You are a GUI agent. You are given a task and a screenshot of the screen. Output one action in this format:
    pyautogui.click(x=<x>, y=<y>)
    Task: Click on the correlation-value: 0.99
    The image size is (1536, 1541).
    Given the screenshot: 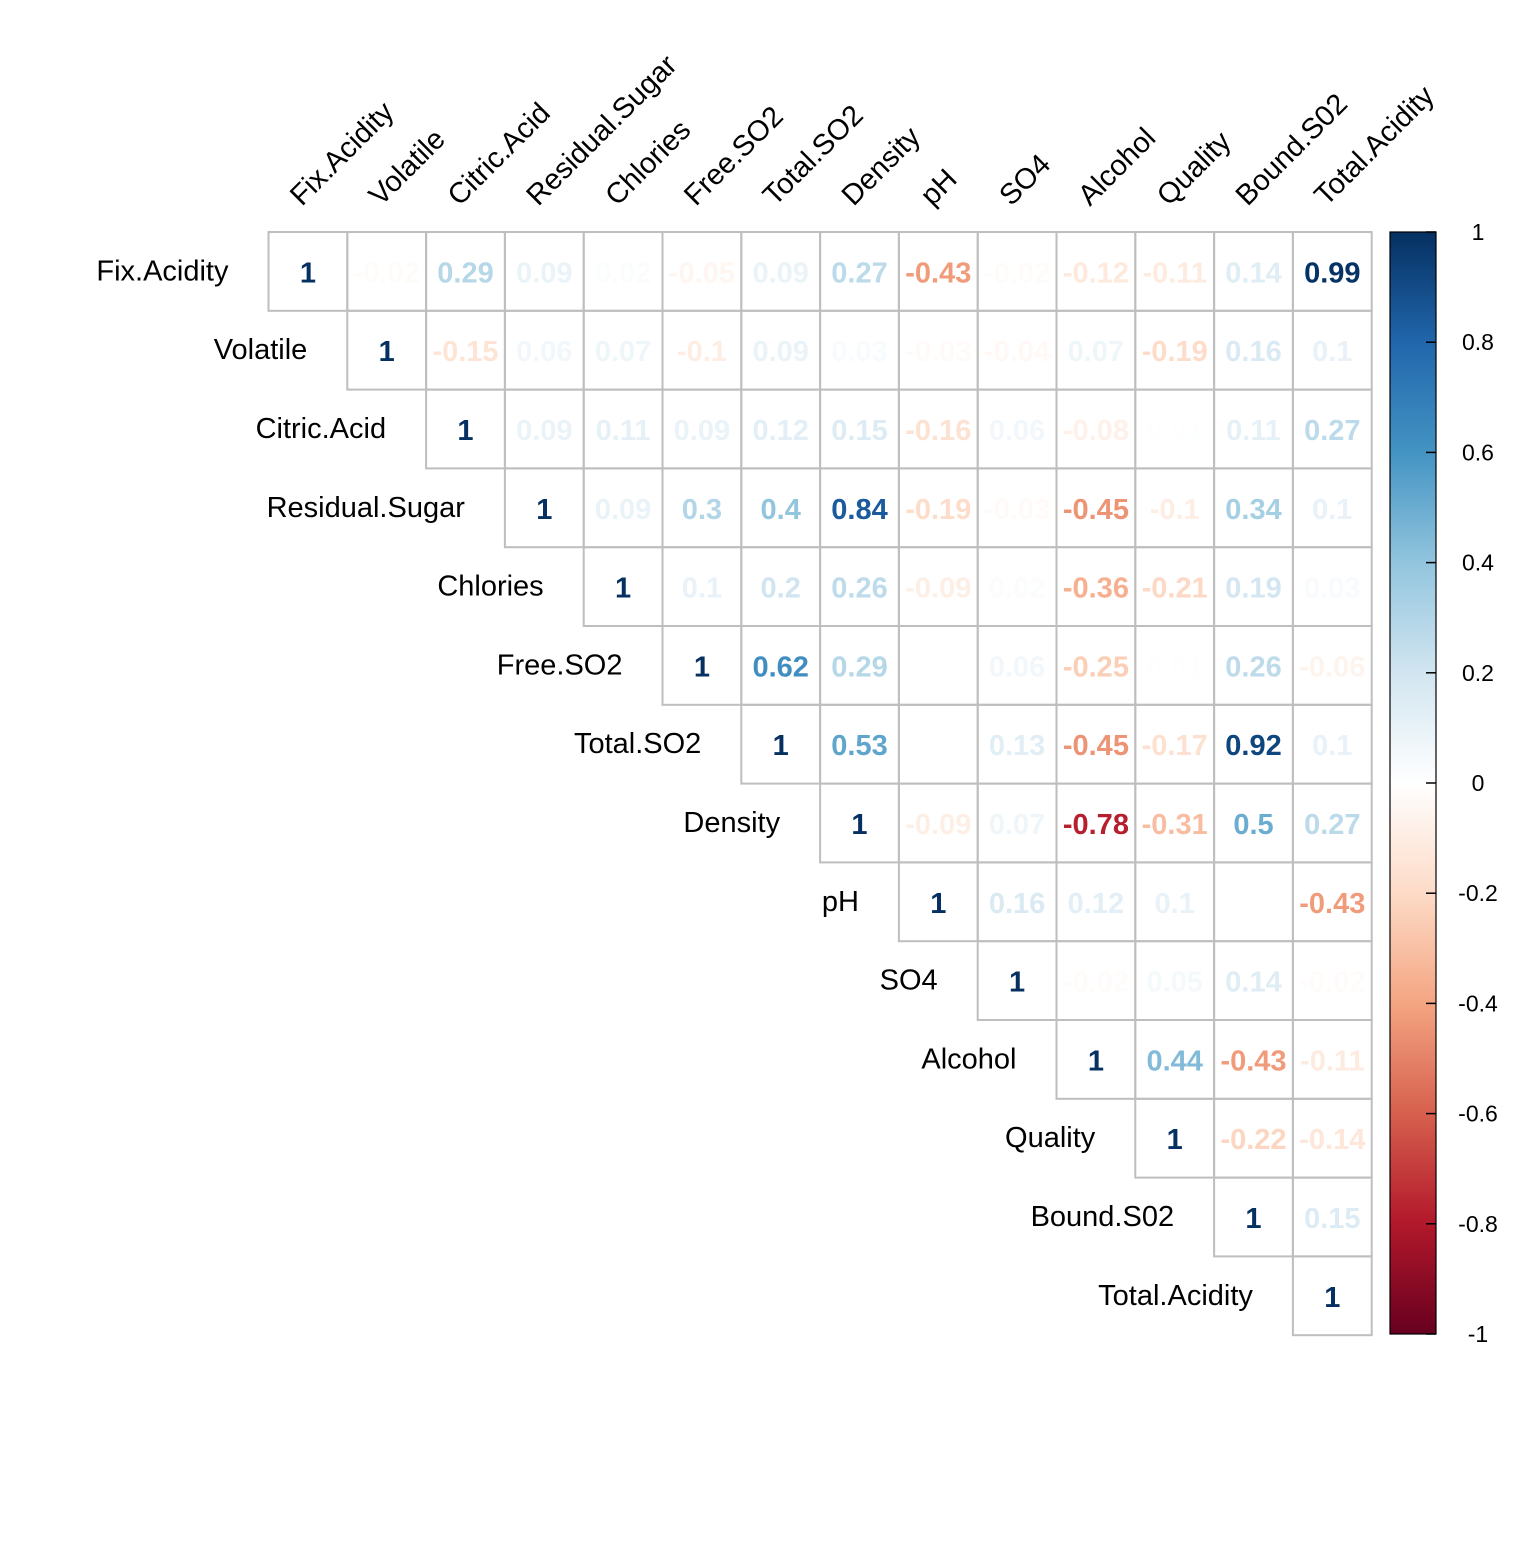 What is the action you would take?
    pyautogui.click(x=1332, y=273)
    